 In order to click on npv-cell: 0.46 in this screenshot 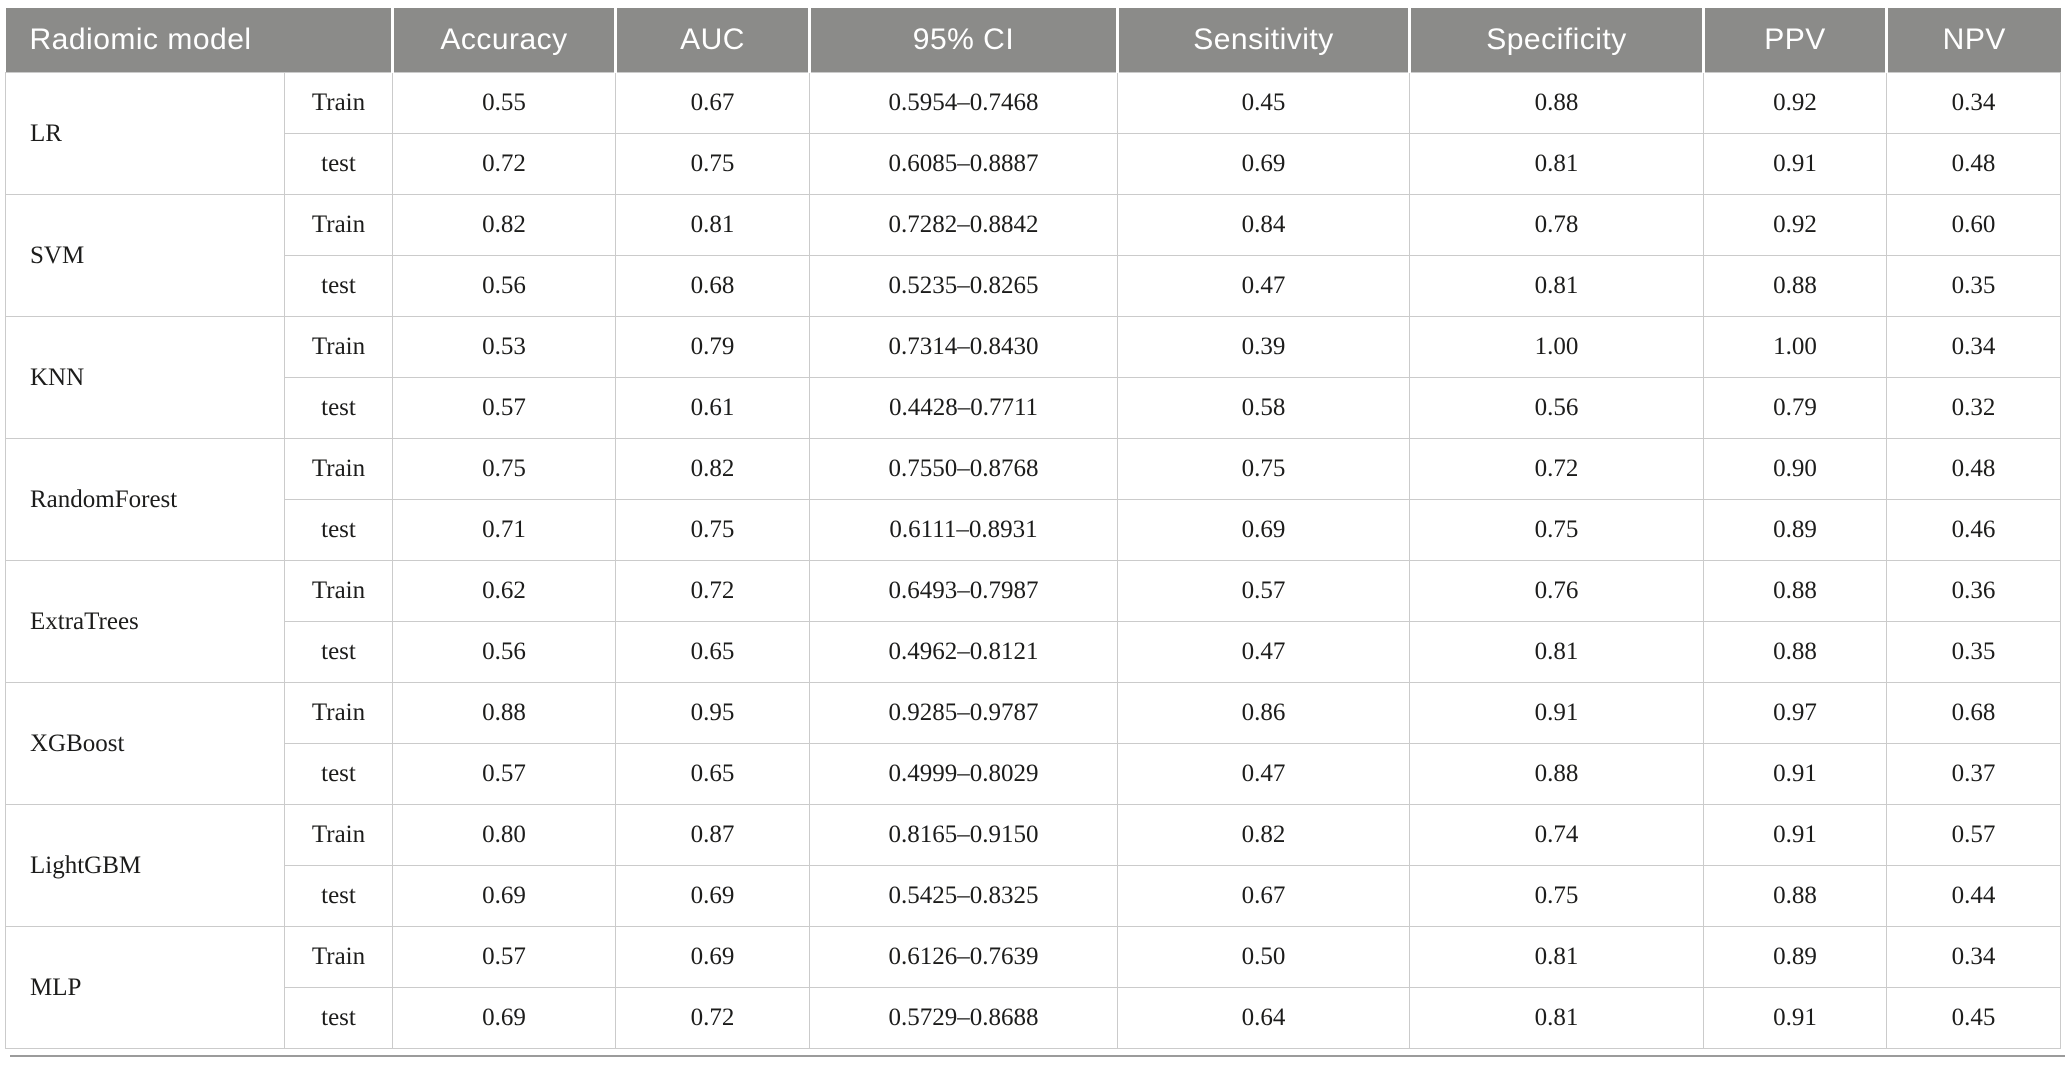, I will do `click(1973, 530)`.